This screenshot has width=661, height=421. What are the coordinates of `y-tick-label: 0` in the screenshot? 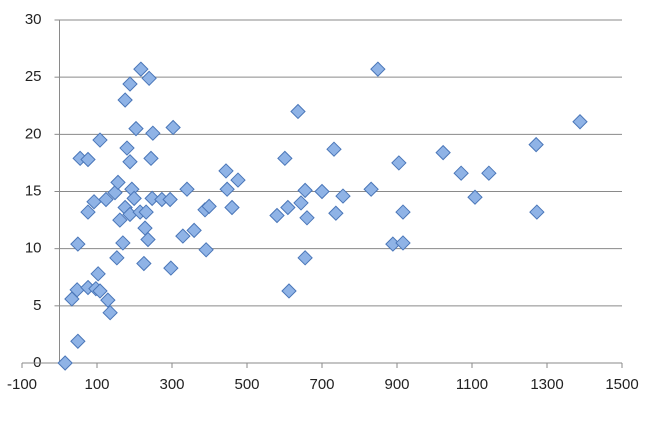 It's located at (37, 362).